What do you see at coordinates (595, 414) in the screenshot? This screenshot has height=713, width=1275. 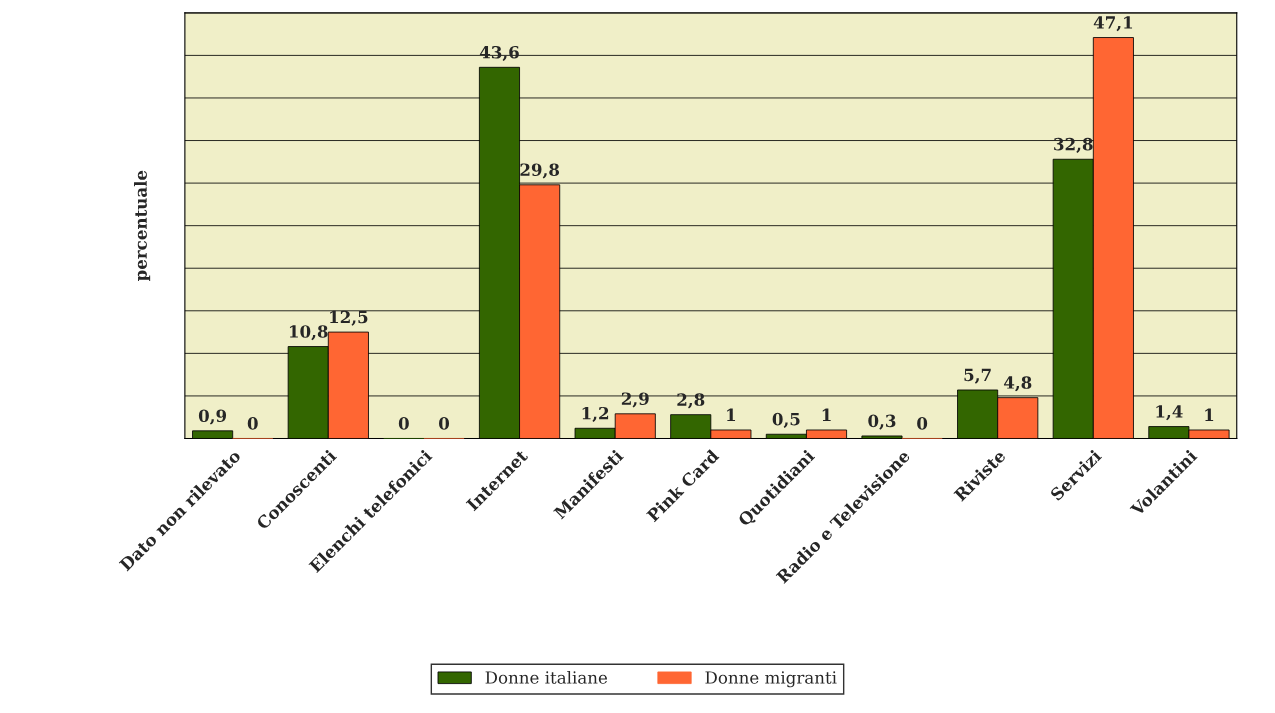 I see `data-label: 1,2` at bounding box center [595, 414].